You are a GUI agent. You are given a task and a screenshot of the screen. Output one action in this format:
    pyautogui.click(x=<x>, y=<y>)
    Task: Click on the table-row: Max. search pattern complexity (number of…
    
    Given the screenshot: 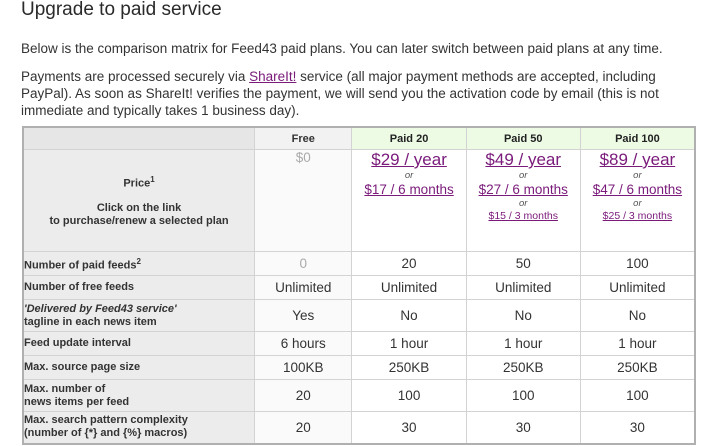 What is the action you would take?
    pyautogui.click(x=359, y=427)
    